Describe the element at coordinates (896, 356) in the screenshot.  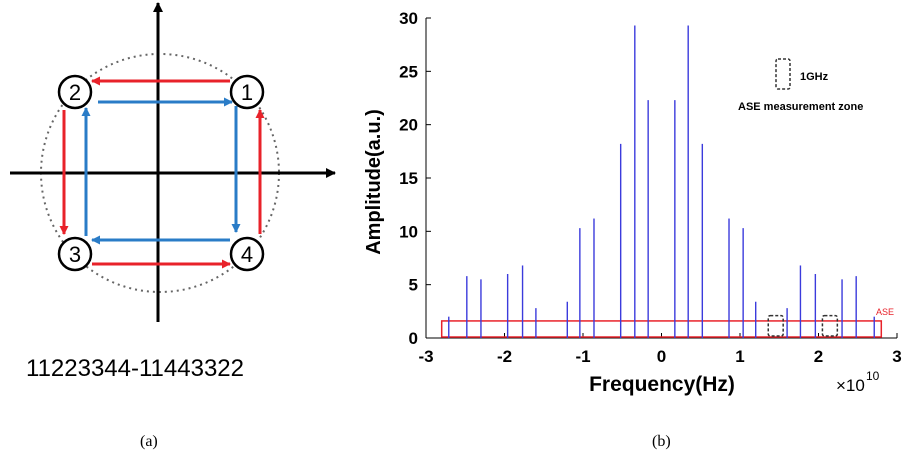
I see `x-tick-label: 3` at that location.